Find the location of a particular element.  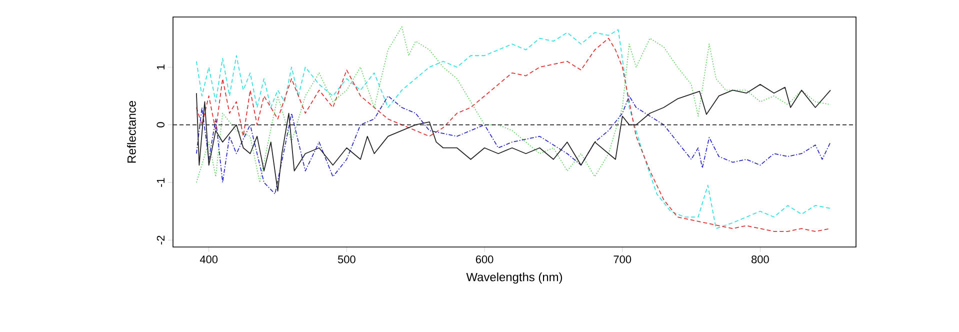

y-axis-title: Reflectance is located at coordinates (131, 131).